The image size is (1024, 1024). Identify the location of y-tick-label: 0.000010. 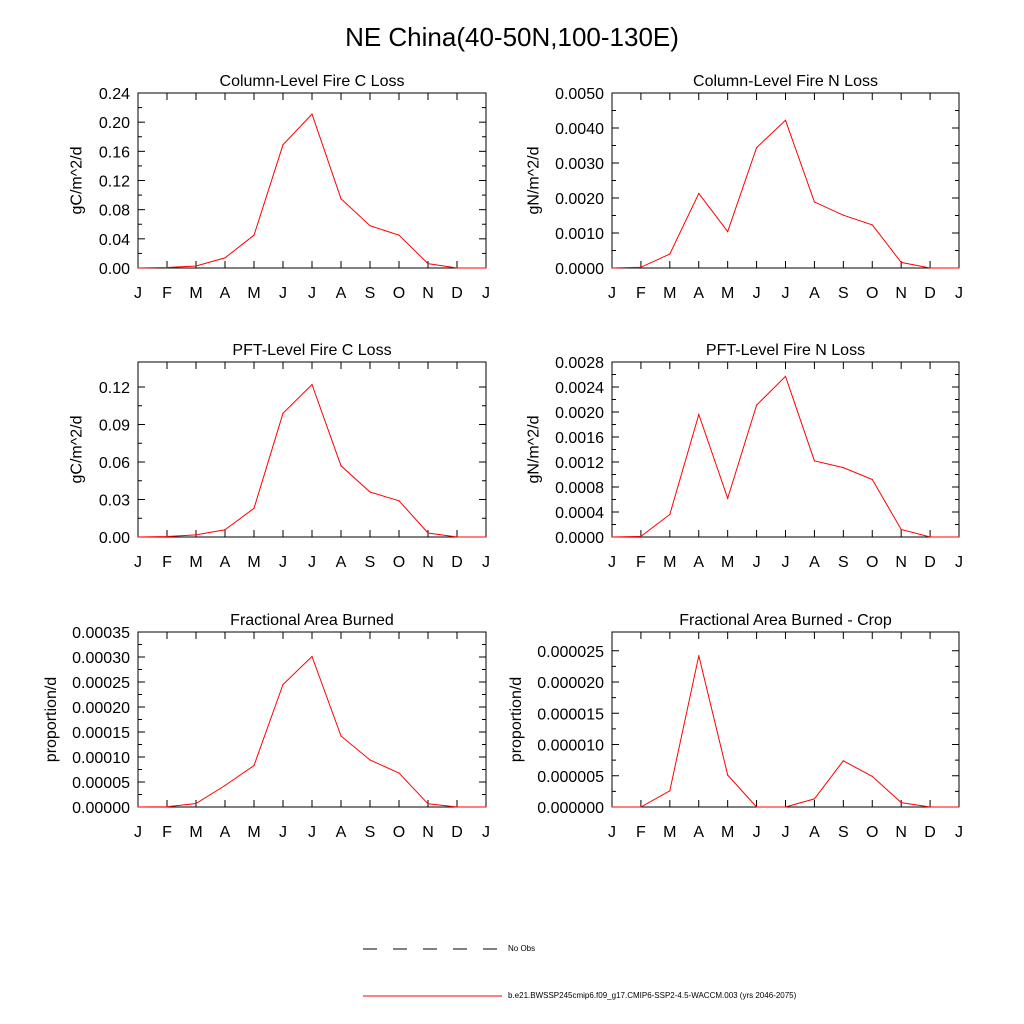
(570, 746).